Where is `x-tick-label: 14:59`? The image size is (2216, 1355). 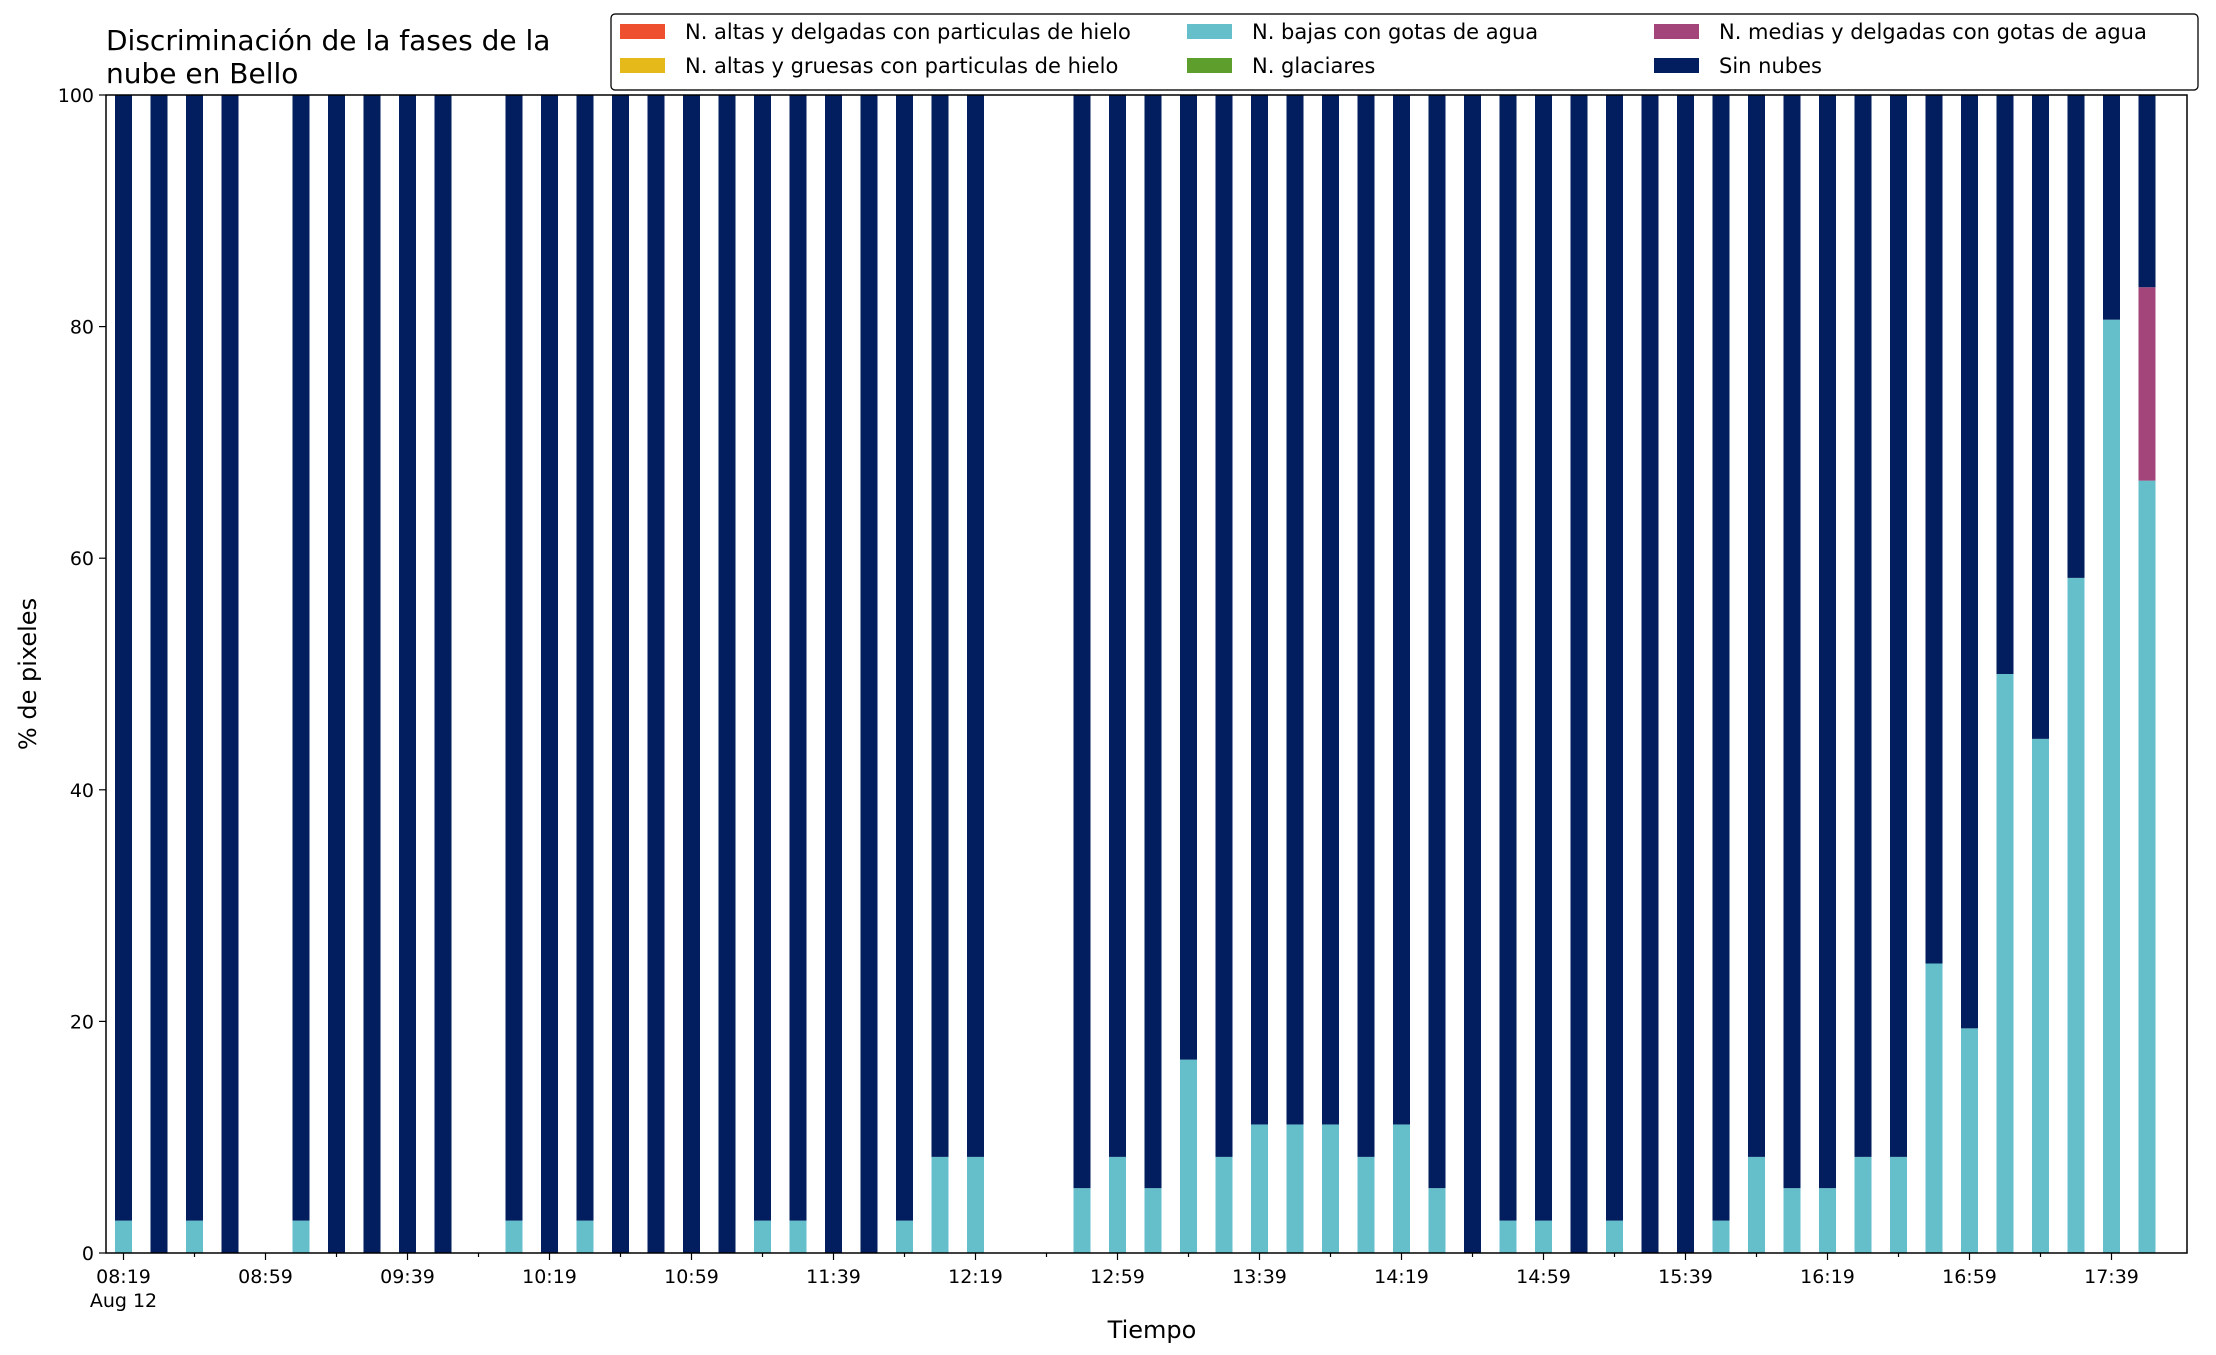 x-tick-label: 14:59 is located at coordinates (1543, 1277).